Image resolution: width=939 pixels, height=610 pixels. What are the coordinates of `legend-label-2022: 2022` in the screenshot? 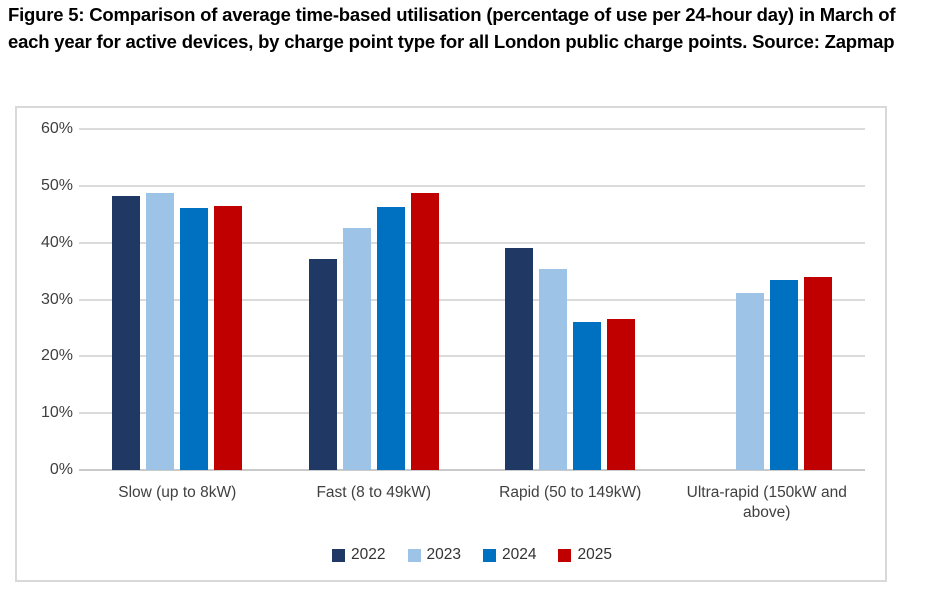 It's located at (368, 554).